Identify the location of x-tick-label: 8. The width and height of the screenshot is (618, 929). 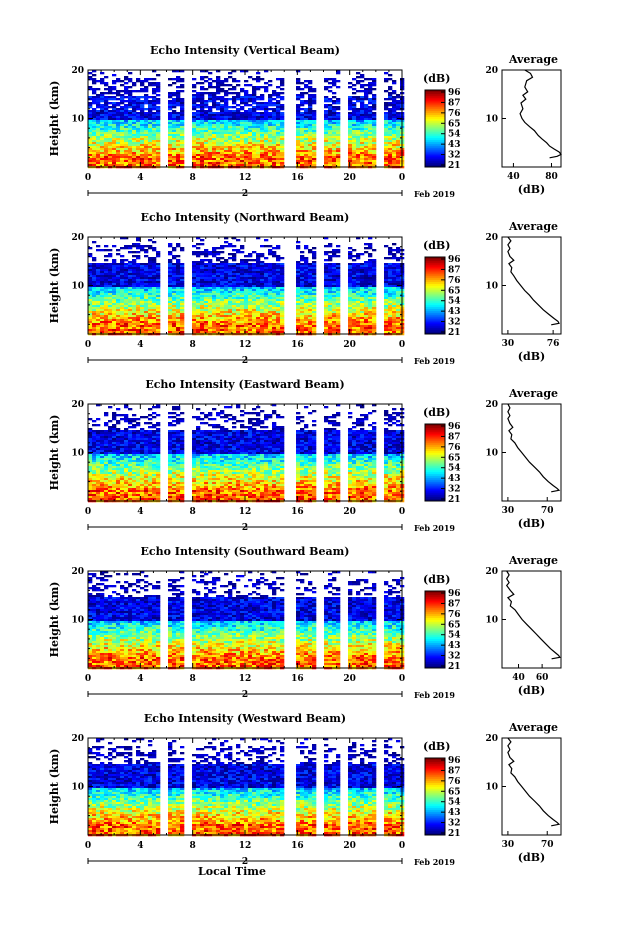
(193, 178).